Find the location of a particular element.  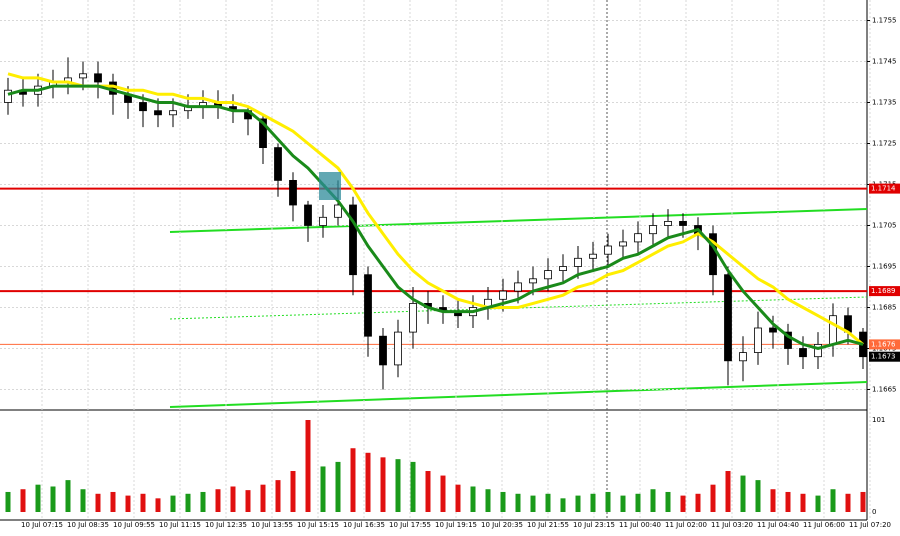

x-tick-label: 10 Jul 23:15 is located at coordinates (594, 525).